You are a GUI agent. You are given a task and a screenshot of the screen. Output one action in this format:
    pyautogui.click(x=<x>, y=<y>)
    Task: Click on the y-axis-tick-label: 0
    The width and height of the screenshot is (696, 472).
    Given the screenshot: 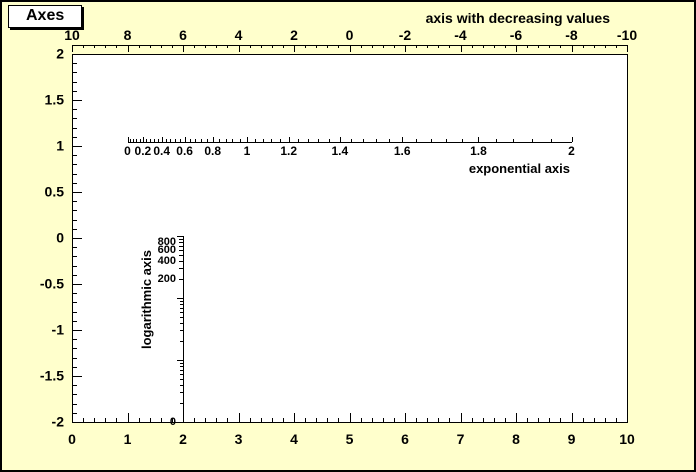 What is the action you would take?
    pyautogui.click(x=60, y=237)
    